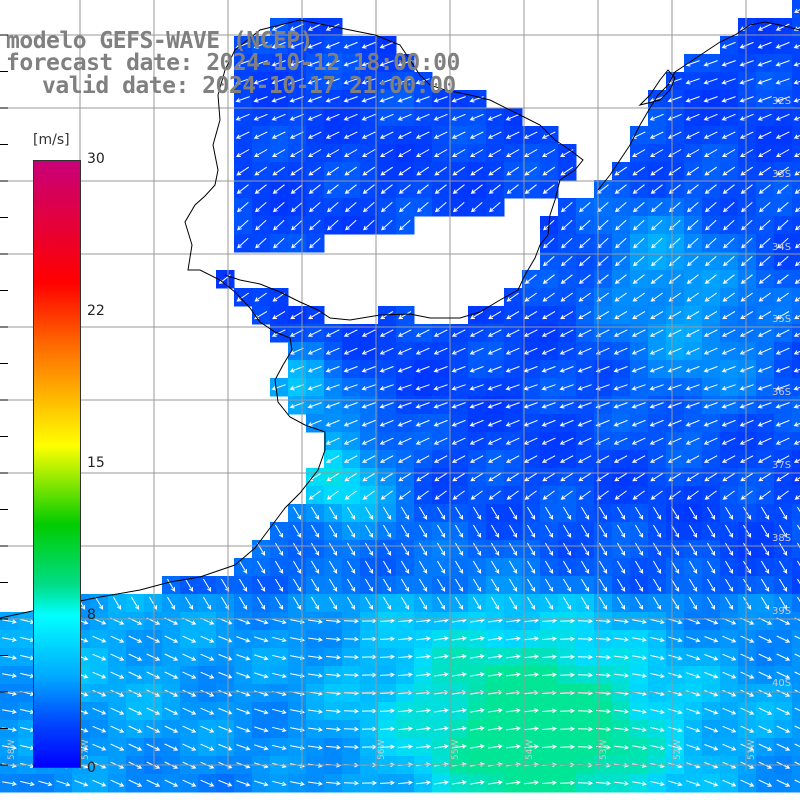 The height and width of the screenshot is (800, 800). What do you see at coordinates (752, 750) in the screenshot?
I see `longitude-label: 51W` at bounding box center [752, 750].